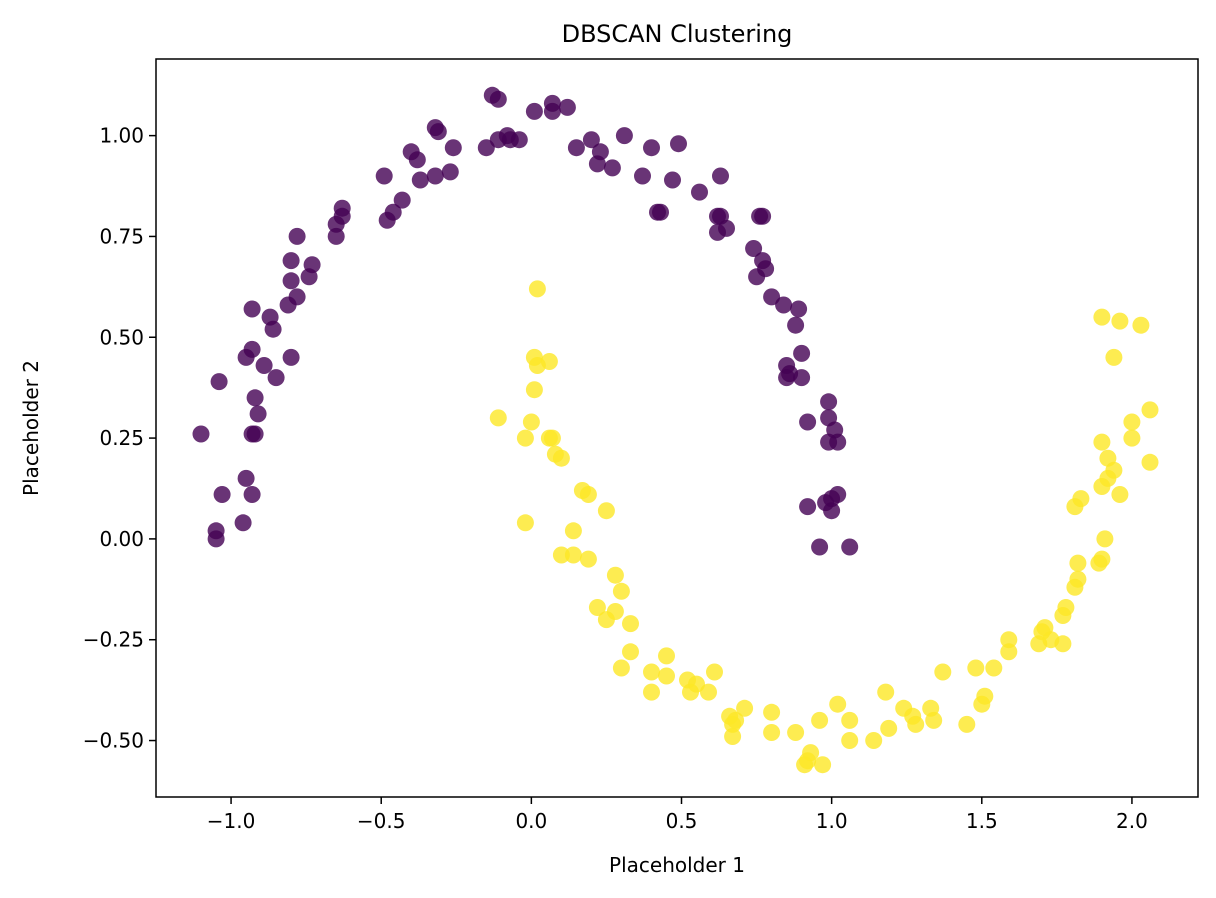 The width and height of the screenshot is (1216, 898). I want to click on x-tick-label: 0.0, so click(531, 821).